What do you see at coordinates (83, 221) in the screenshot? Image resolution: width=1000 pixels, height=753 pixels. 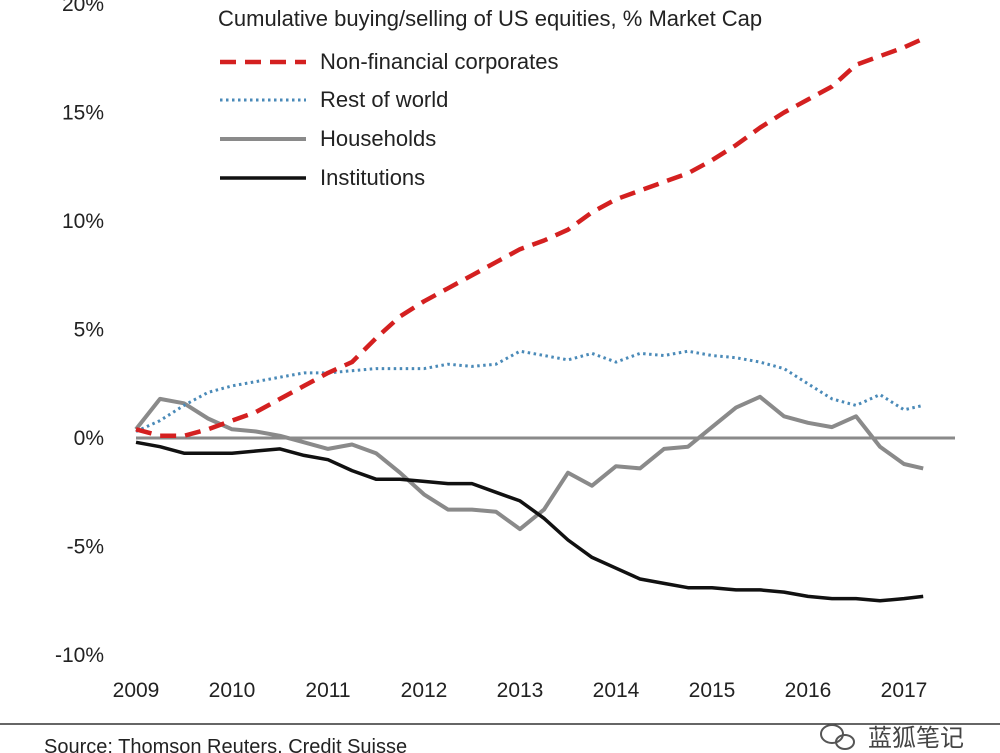 I see `y-tick-label: 10%` at bounding box center [83, 221].